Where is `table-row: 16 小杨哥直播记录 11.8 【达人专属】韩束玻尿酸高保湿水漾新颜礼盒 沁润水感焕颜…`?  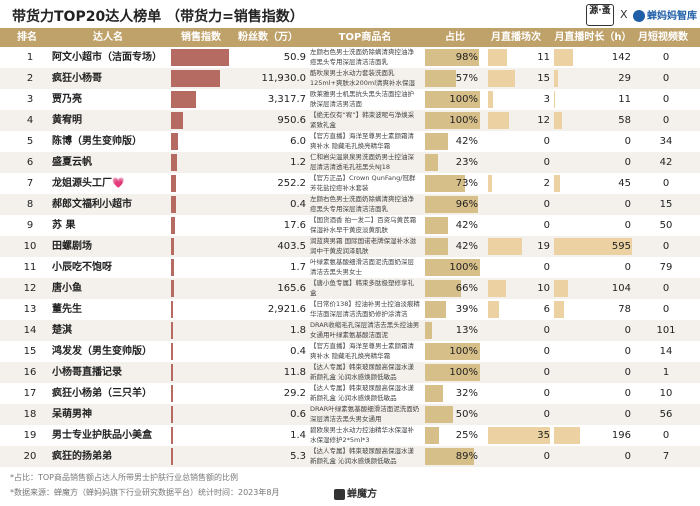
table-row: 16 小杨哥直播记录 11.8 【达人专属】韩束玻尿酸高保湿水漾新颜礼盒 沁润水感焕颜… is located at coordinates (350, 372).